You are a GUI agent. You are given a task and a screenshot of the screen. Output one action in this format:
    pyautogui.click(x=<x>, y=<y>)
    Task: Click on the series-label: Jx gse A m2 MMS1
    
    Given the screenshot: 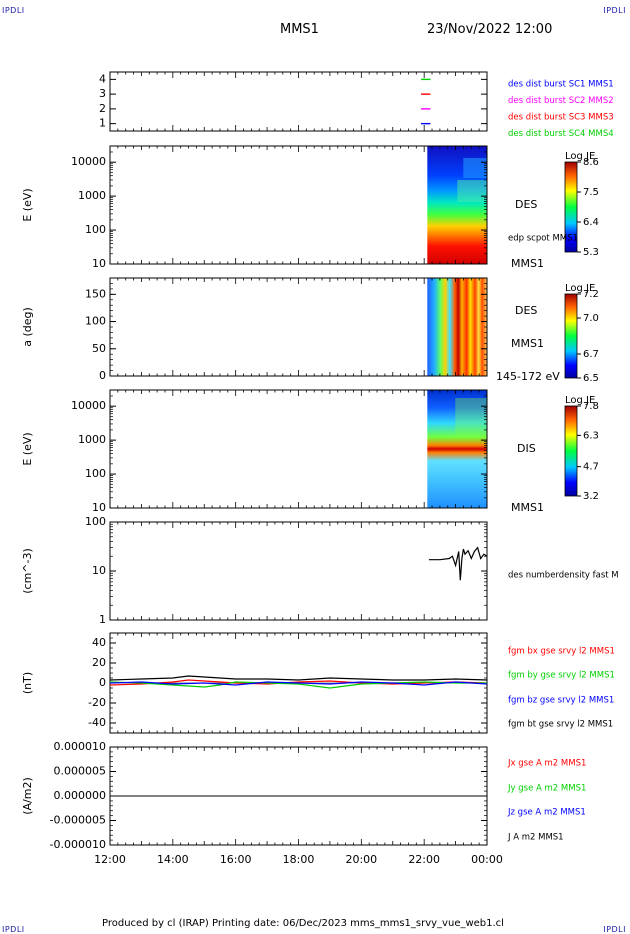 What is the action you would take?
    pyautogui.click(x=546, y=764)
    